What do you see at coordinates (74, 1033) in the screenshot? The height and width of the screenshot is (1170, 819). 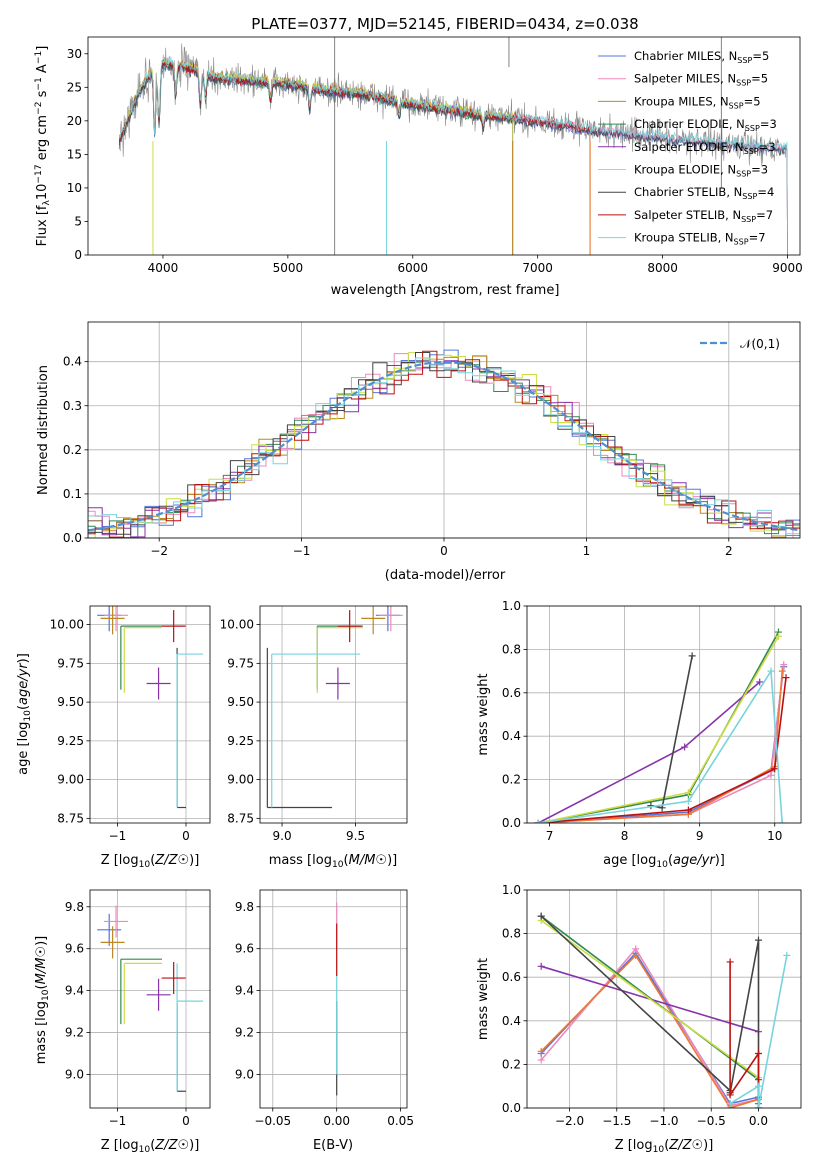 I see `y-tick-label: 9.2` at bounding box center [74, 1033].